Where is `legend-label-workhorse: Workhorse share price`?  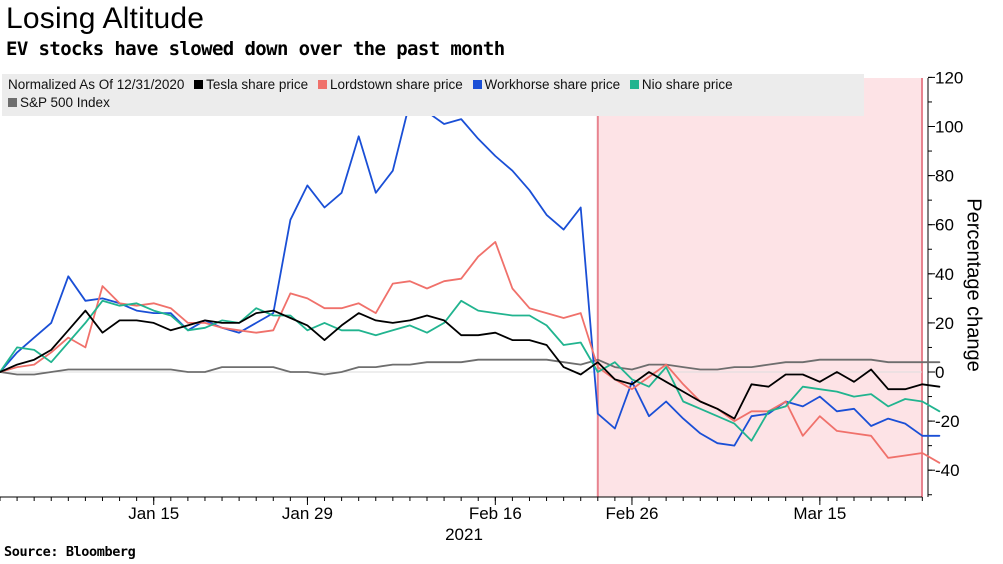
legend-label-workhorse: Workhorse share price is located at coordinates (552, 84).